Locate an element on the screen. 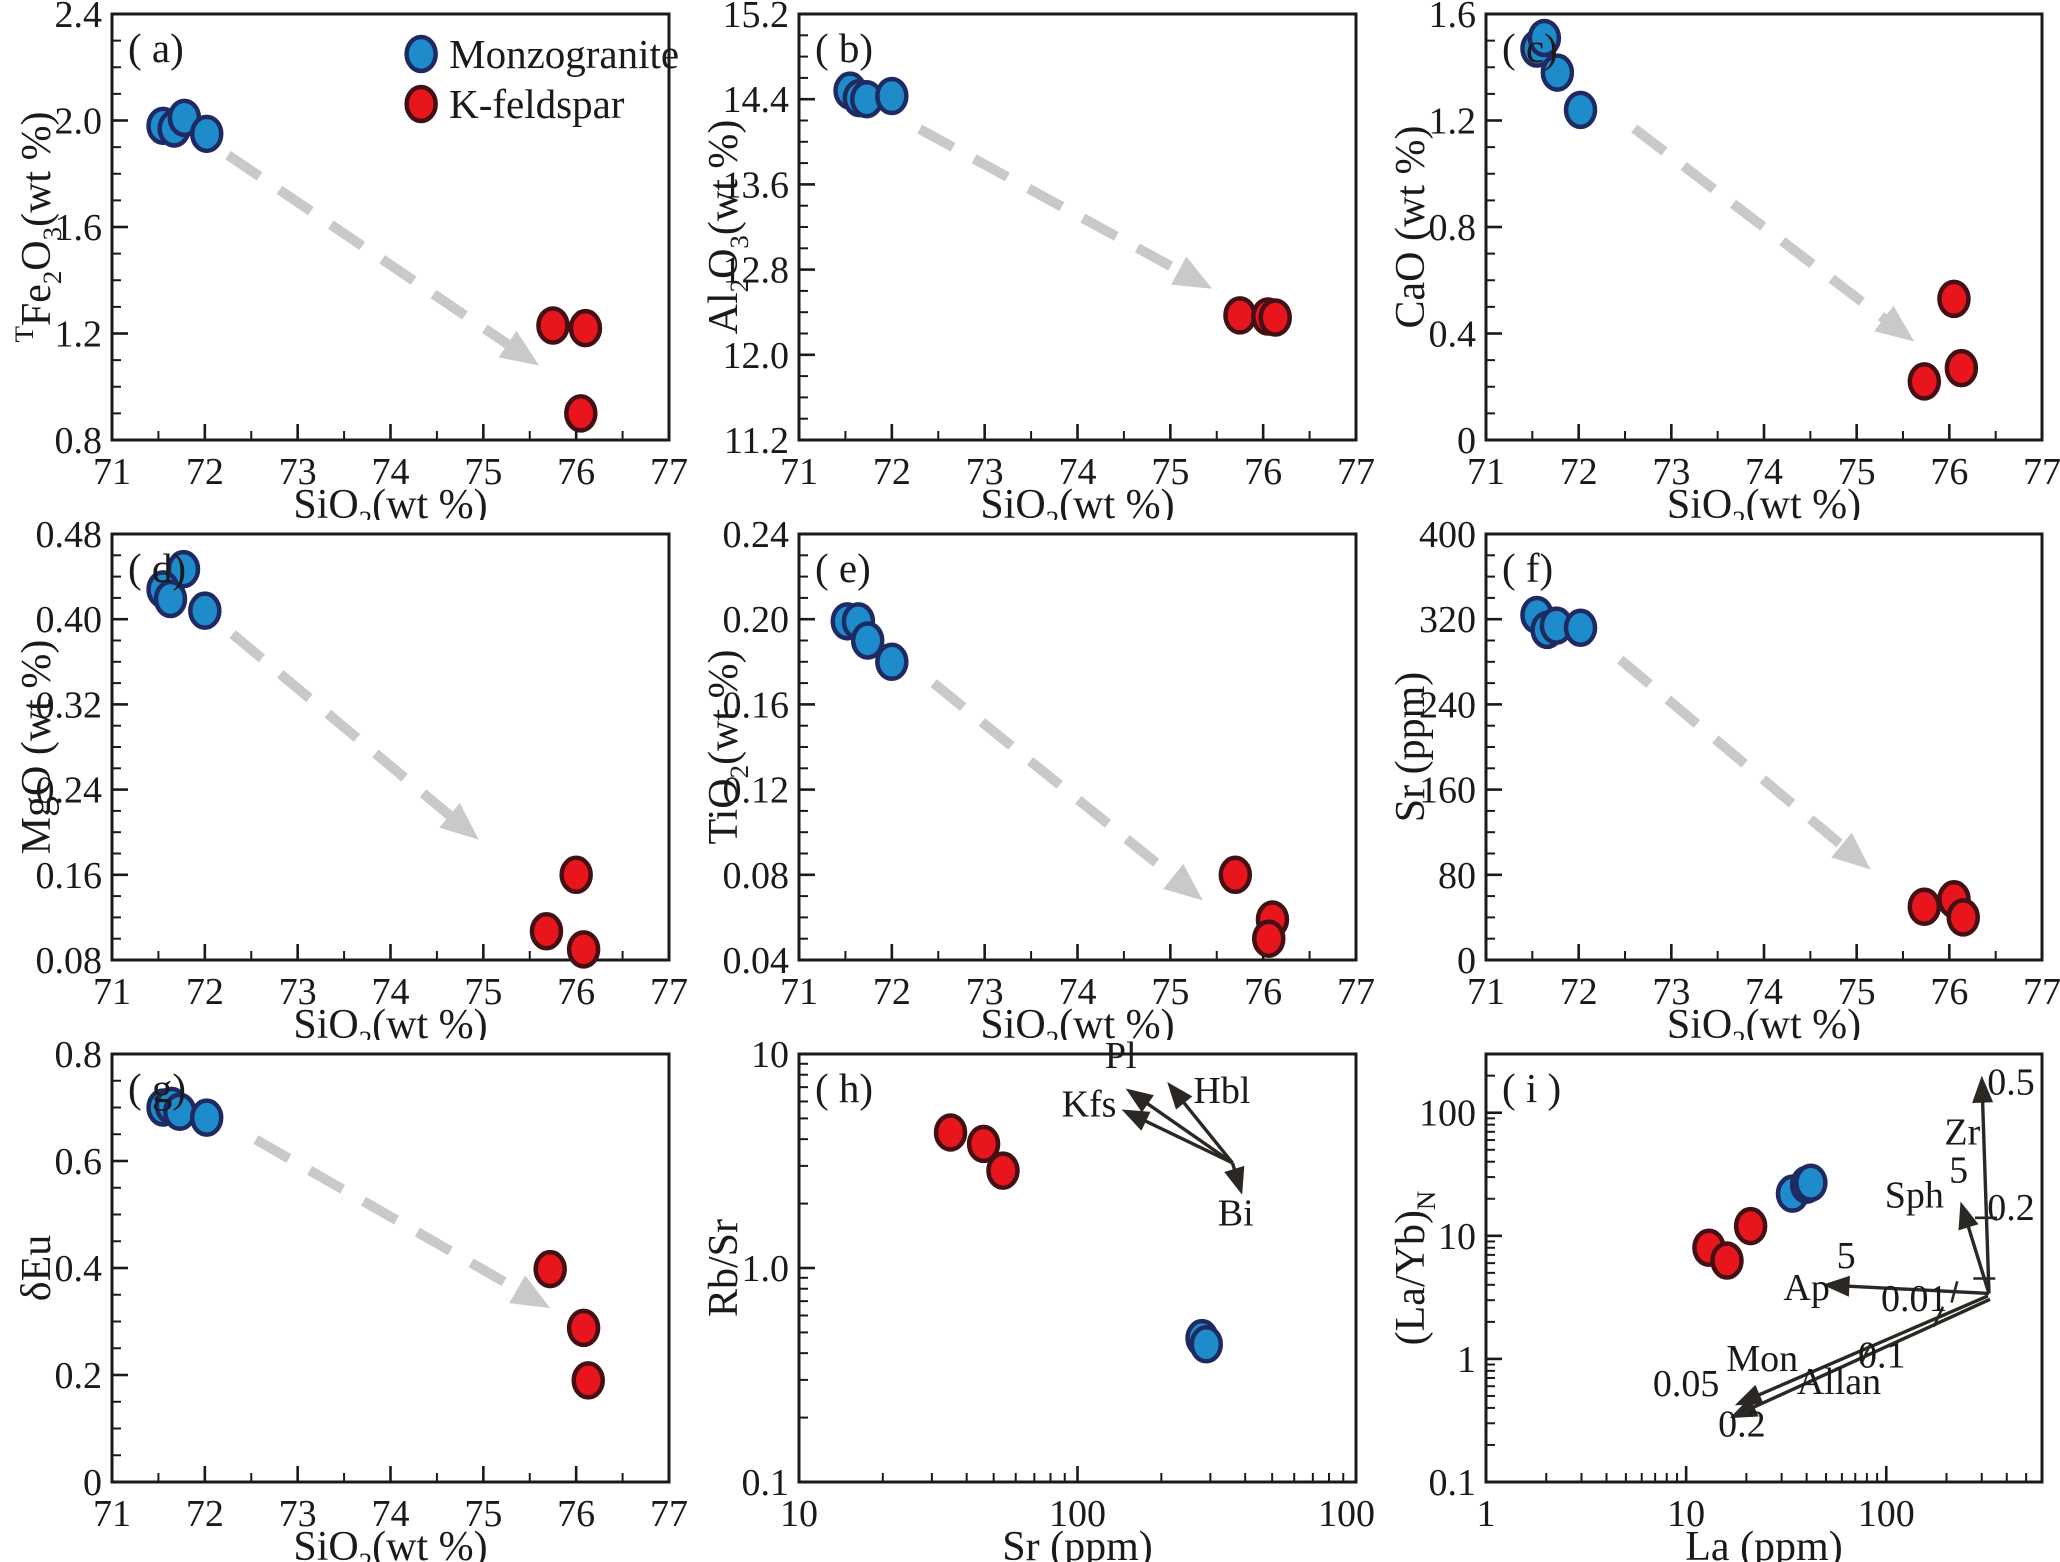  vector-fraction-tick is located at coordinates (1938, 1317).